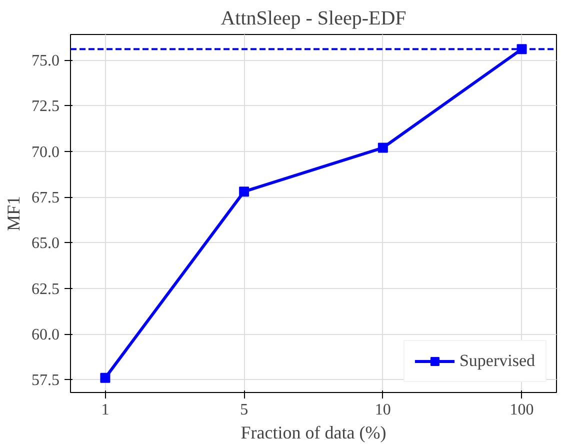 The width and height of the screenshot is (561, 445). What do you see at coordinates (313, 19) in the screenshot?
I see `chart-title: AttnSleep - Sleep-EDF` at bounding box center [313, 19].